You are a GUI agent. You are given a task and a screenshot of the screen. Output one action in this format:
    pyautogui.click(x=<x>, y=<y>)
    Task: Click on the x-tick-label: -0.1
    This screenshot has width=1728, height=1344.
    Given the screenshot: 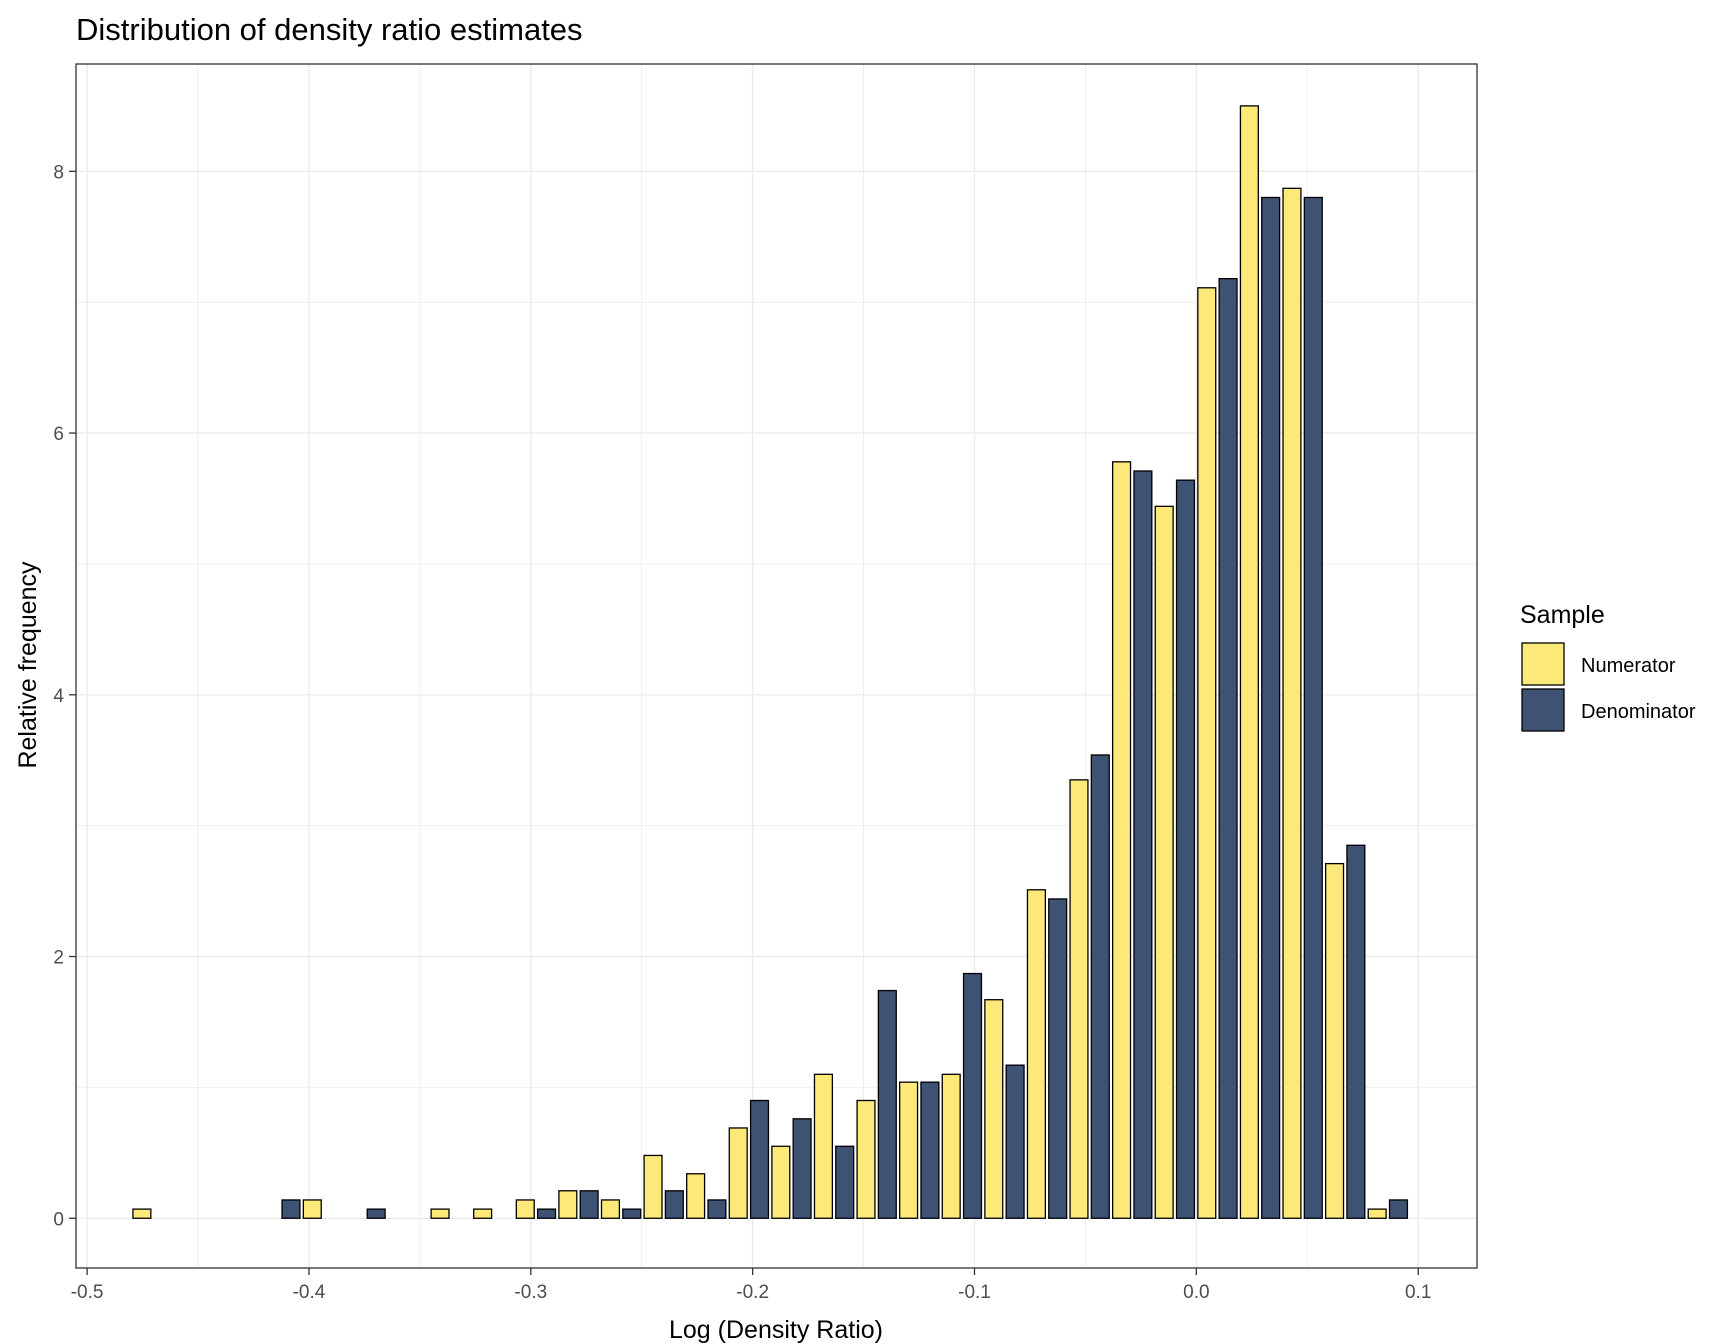 What is the action you would take?
    pyautogui.click(x=974, y=1292)
    